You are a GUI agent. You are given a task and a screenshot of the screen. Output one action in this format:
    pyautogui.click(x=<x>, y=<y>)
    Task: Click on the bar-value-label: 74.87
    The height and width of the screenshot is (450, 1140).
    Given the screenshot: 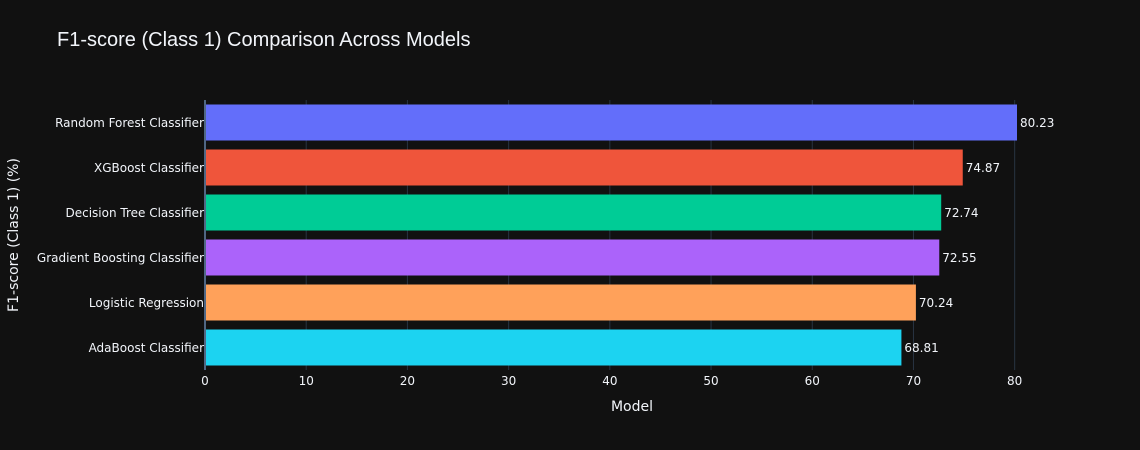 What is the action you would take?
    pyautogui.click(x=983, y=168)
    